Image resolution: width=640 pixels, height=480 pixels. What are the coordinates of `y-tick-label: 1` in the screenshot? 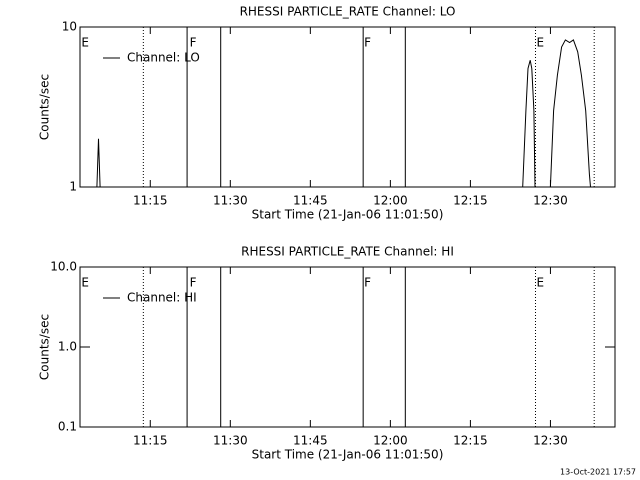 It's located at (73, 187).